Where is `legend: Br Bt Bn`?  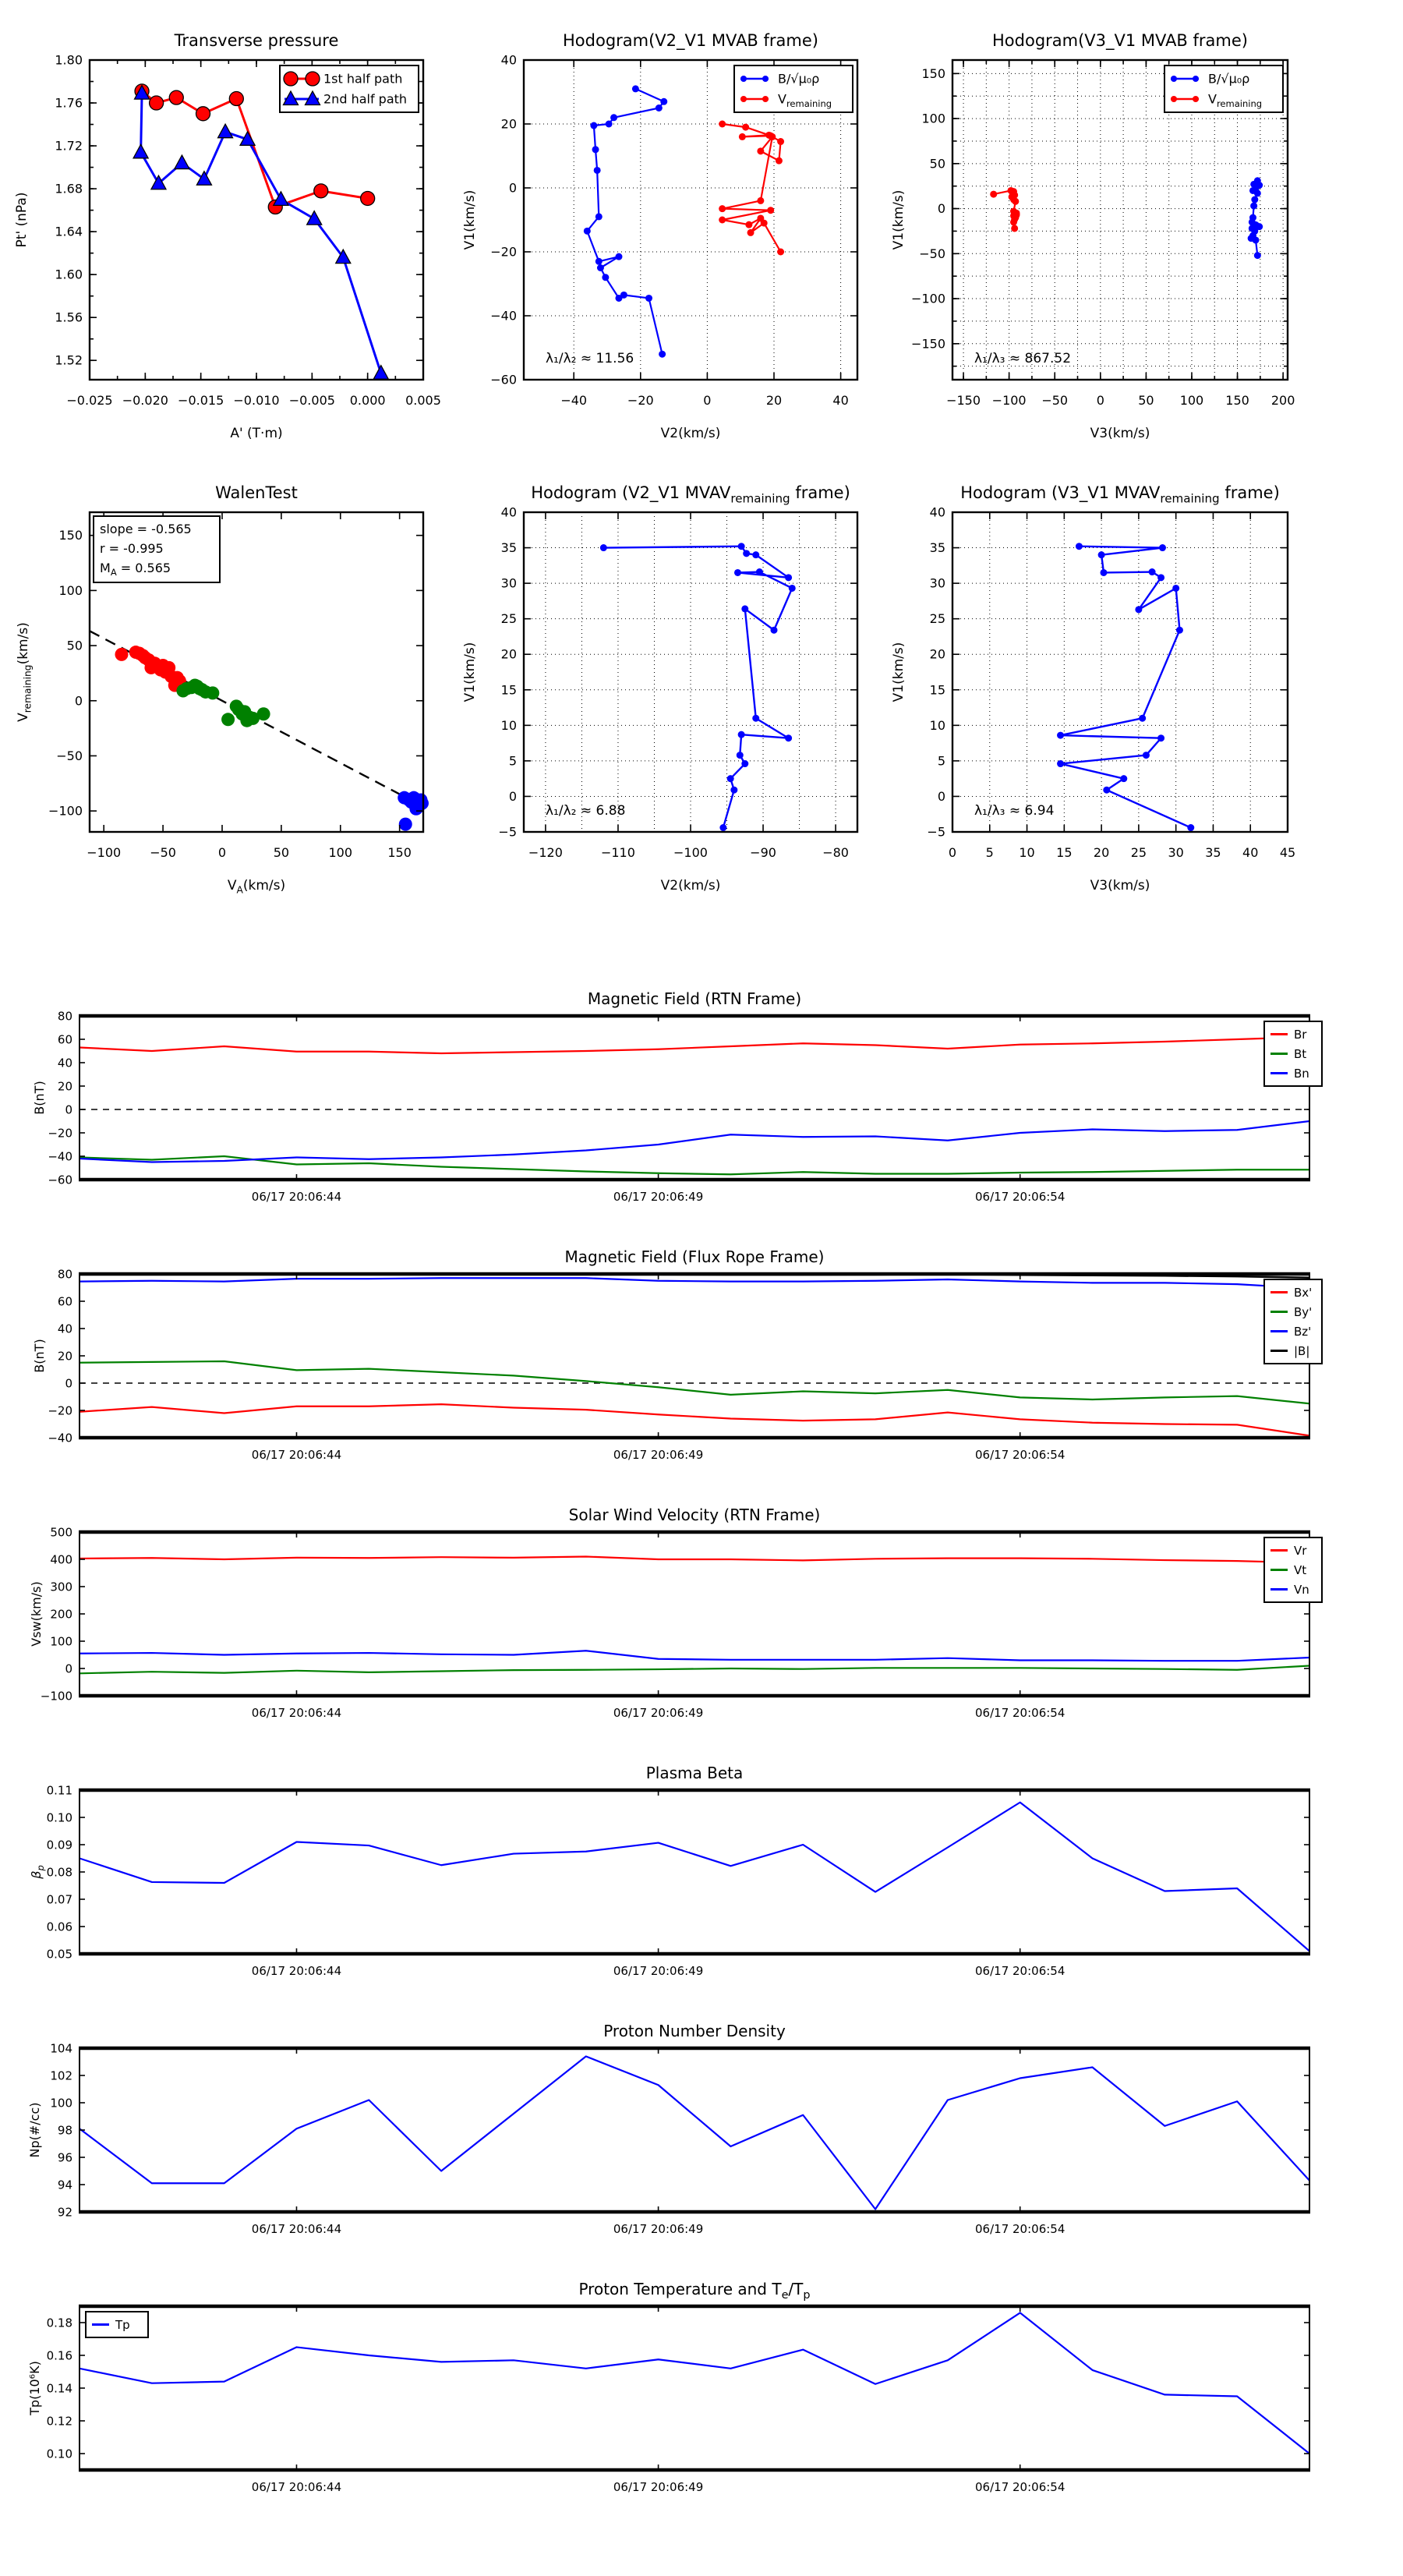 legend: Br Bt Bn is located at coordinates (1293, 1054).